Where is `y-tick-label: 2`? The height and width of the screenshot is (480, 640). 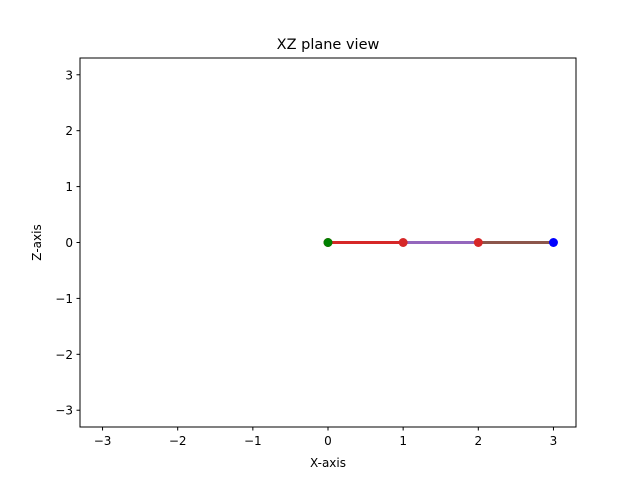 y-tick-label: 2 is located at coordinates (69, 131).